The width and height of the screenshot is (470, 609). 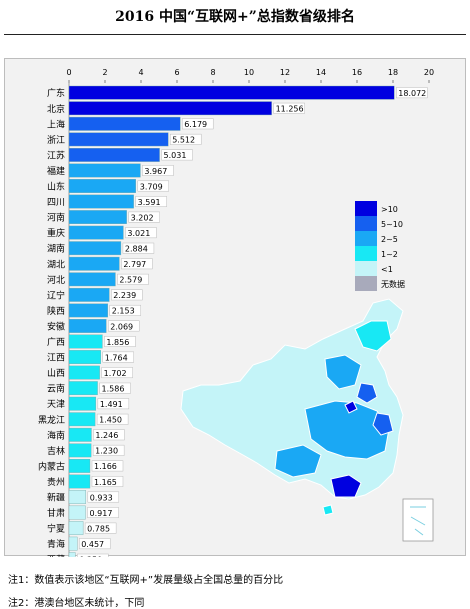 I want to click on category-label: 江苏, so click(x=56, y=155).